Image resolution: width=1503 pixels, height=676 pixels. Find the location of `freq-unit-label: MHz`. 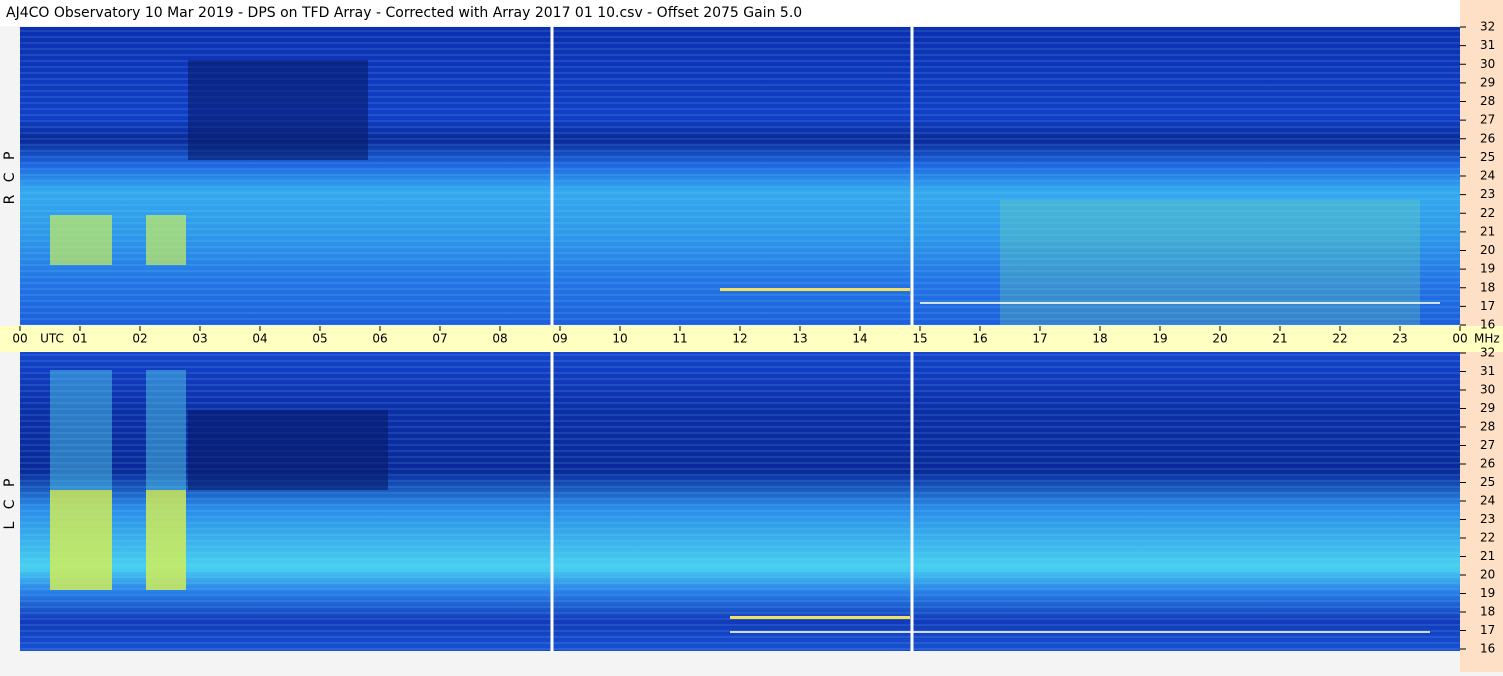

freq-unit-label: MHz is located at coordinates (1487, 339).